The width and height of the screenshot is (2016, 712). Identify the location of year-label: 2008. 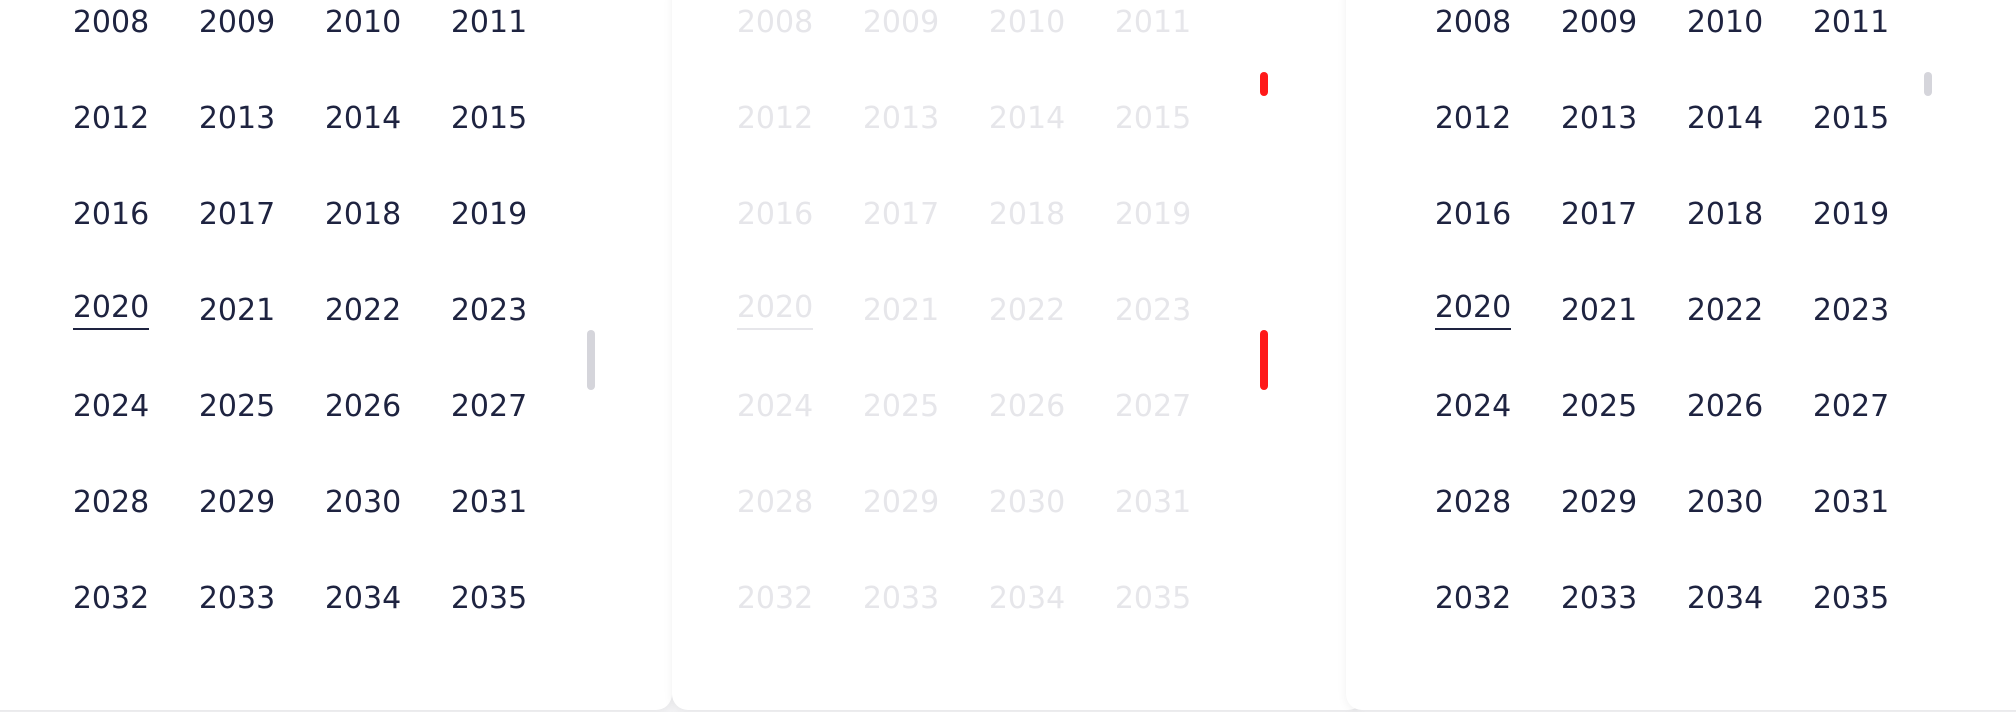
(111, 22).